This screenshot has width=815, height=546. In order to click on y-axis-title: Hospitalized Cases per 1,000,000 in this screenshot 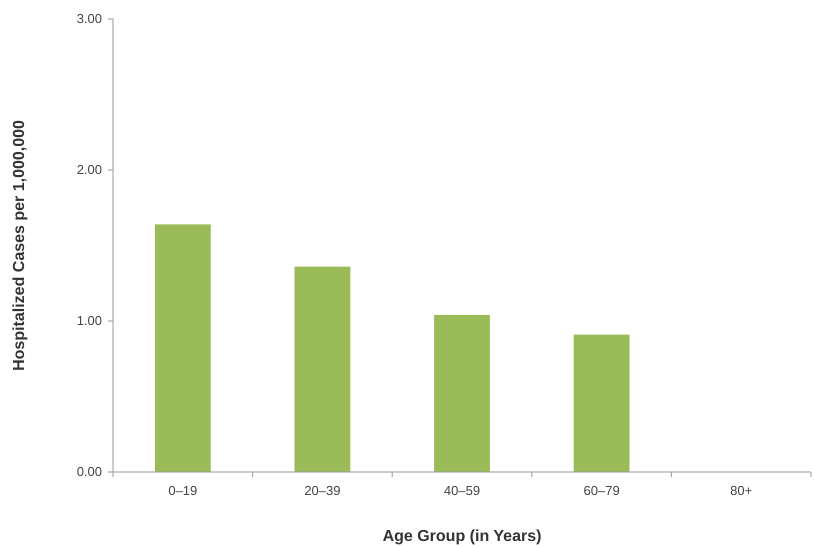, I will do `click(19, 245)`.